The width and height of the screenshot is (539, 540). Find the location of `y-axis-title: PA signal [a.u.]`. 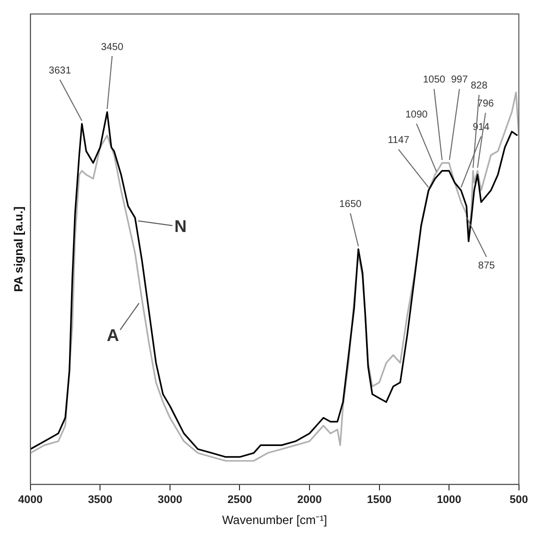

y-axis-title: PA signal [a.u.] is located at coordinates (19, 249).